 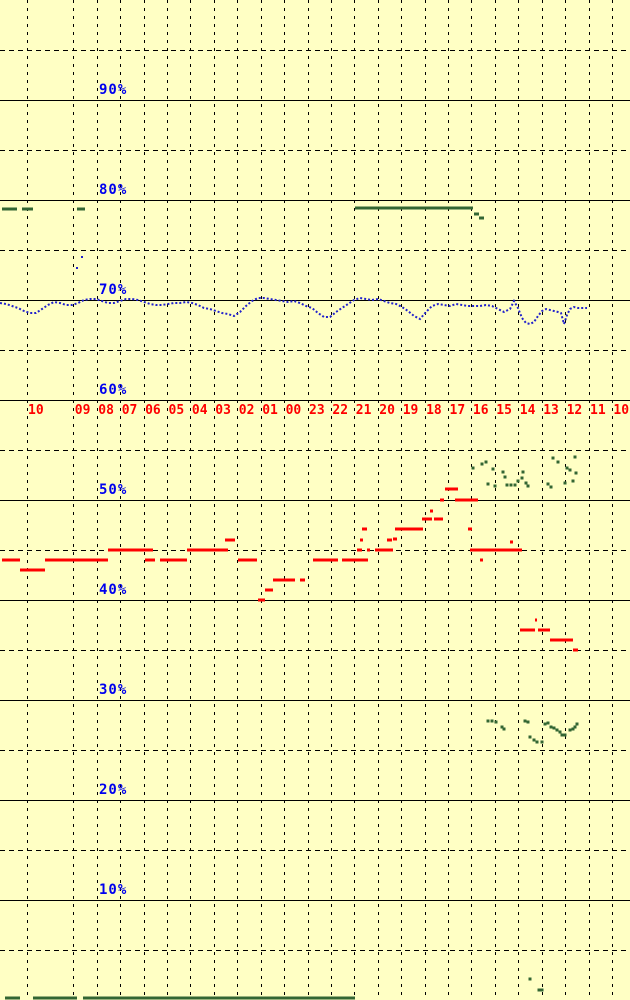 I want to click on x-axis-hour-label: 05, so click(x=177, y=410).